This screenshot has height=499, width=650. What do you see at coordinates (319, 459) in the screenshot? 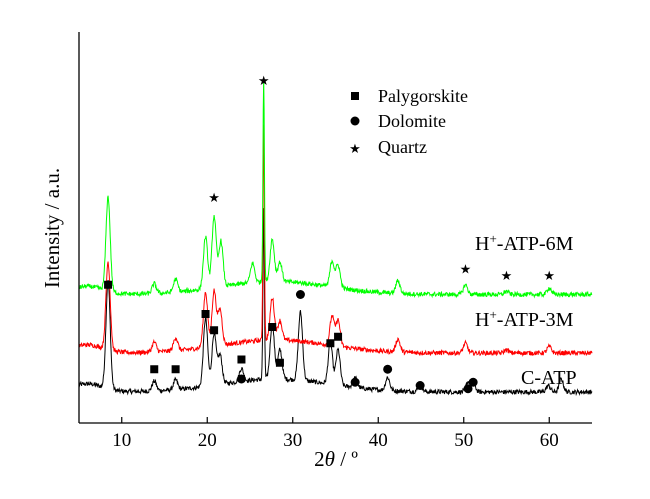
I see `x-axis-title-main: 2` at bounding box center [319, 459].